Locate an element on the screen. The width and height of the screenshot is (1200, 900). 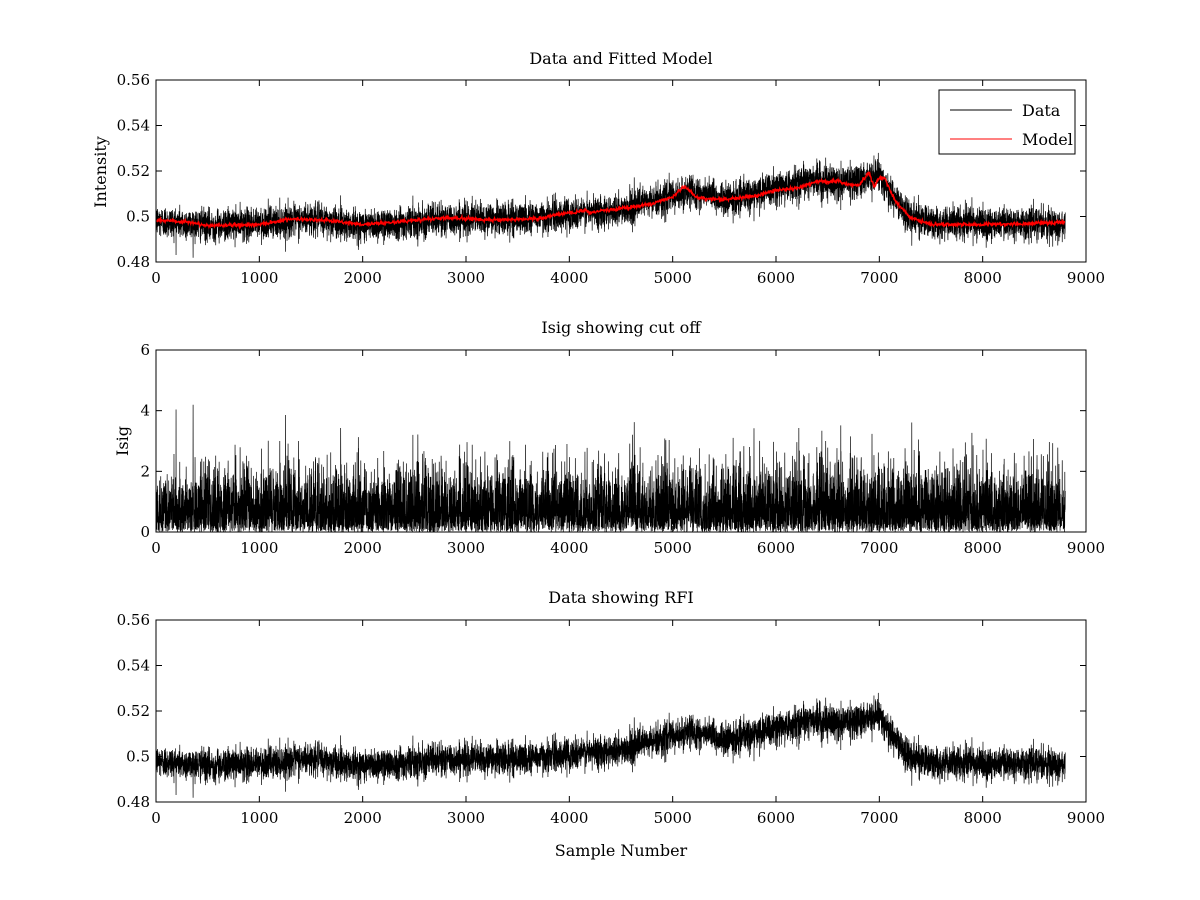
subplot-title: Data and Fitted Model is located at coordinates (620, 58).